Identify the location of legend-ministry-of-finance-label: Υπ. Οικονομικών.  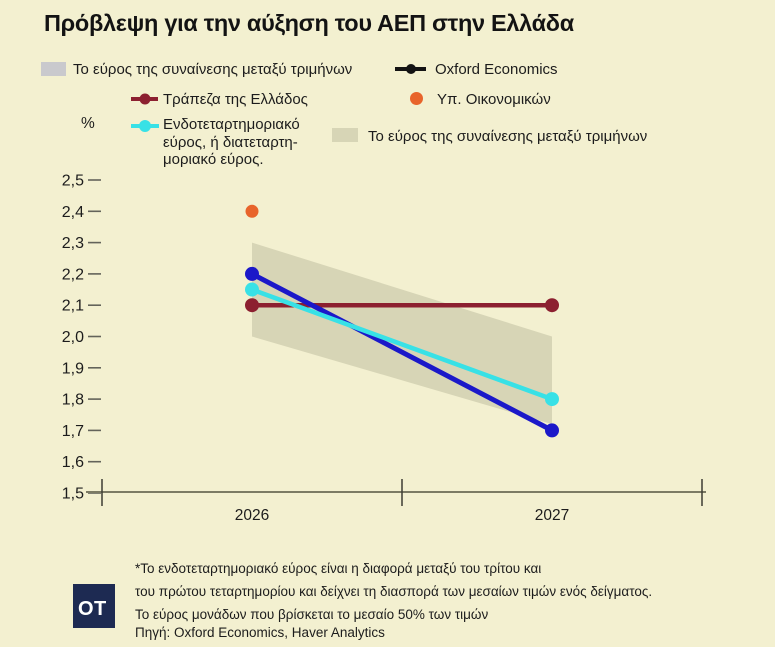
(494, 99).